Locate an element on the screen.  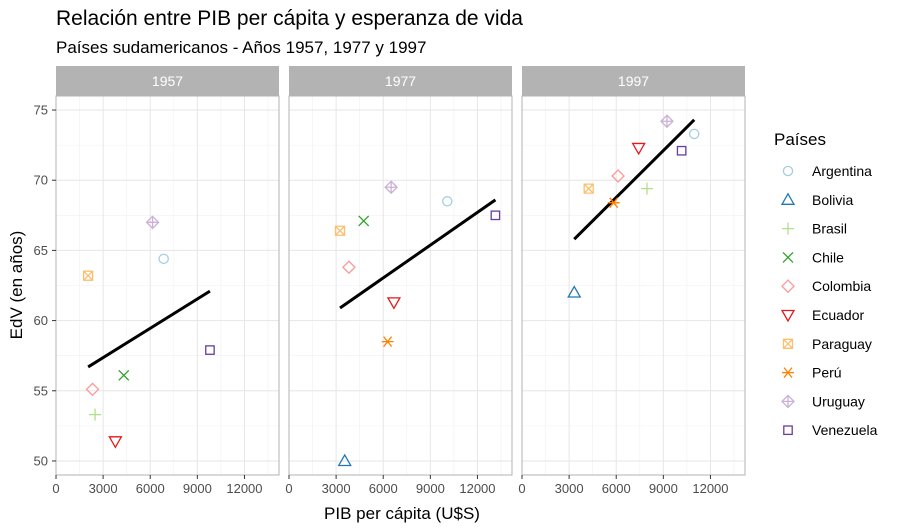
trend-line-1997 is located at coordinates (634, 179).